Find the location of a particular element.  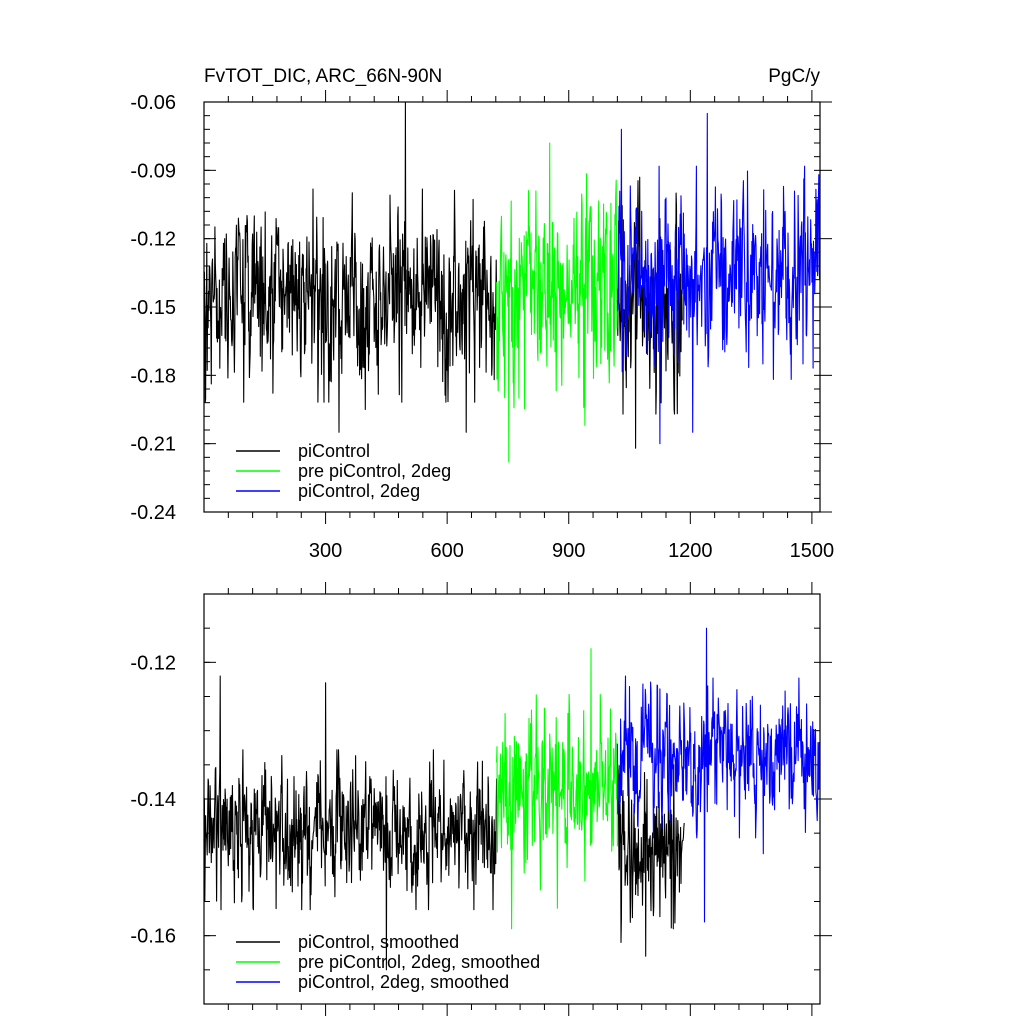

legend-item-pre-picontrol-2deg: pre piControl, 2deg is located at coordinates (343, 471).